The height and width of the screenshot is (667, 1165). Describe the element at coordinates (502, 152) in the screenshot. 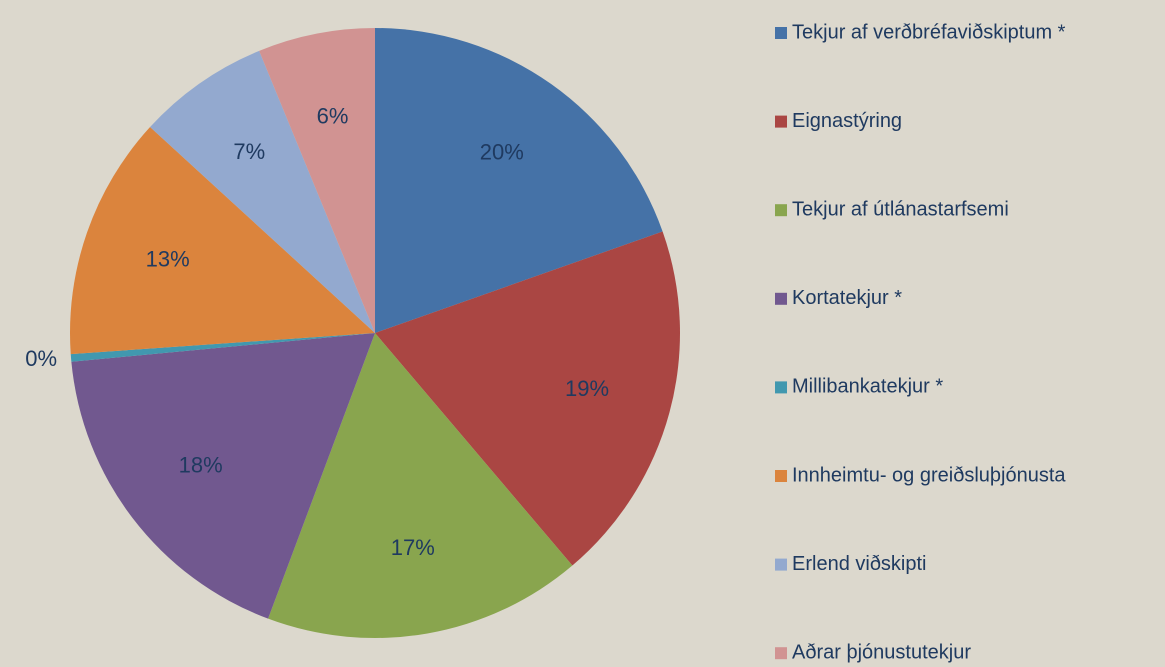

I see `data-label: 20%` at that location.